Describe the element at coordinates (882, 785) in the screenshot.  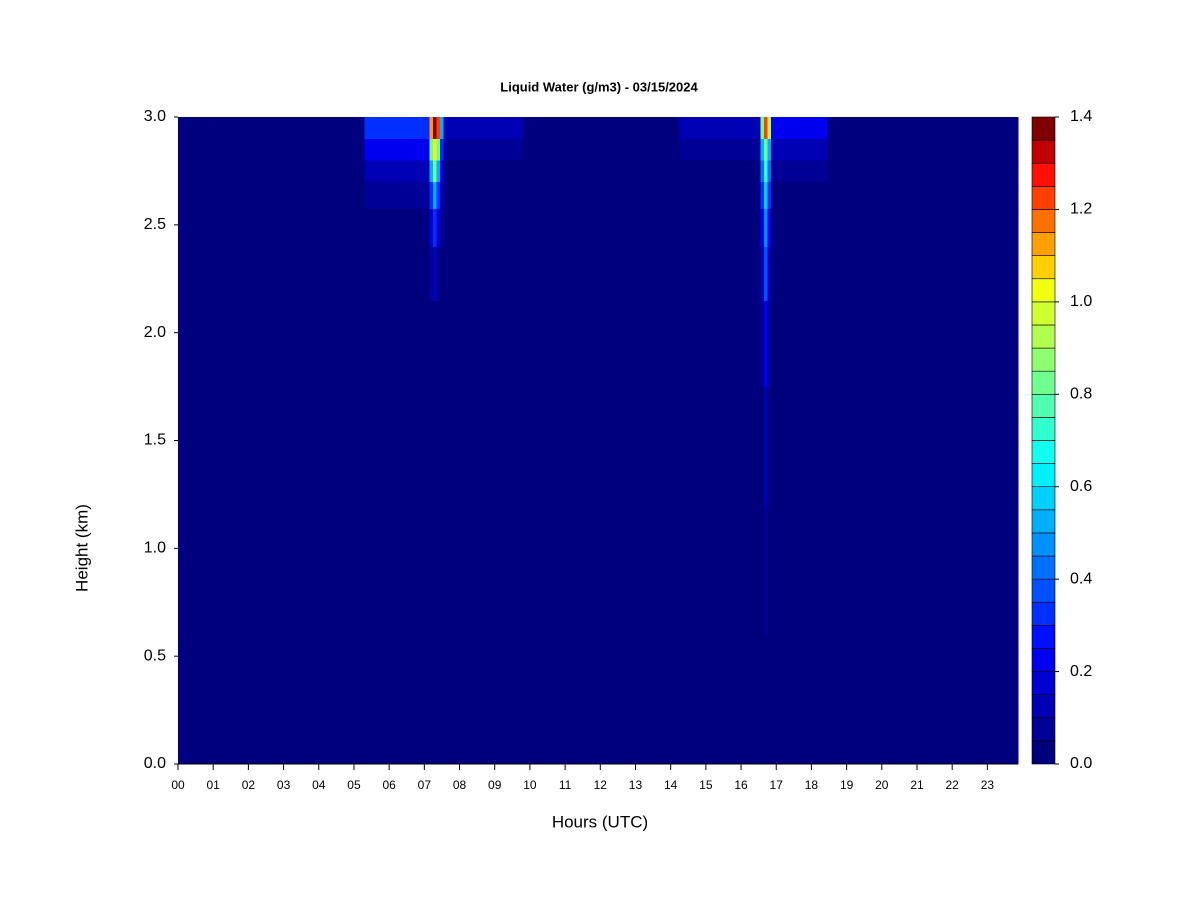
I see `x-tick-label: 20` at that location.